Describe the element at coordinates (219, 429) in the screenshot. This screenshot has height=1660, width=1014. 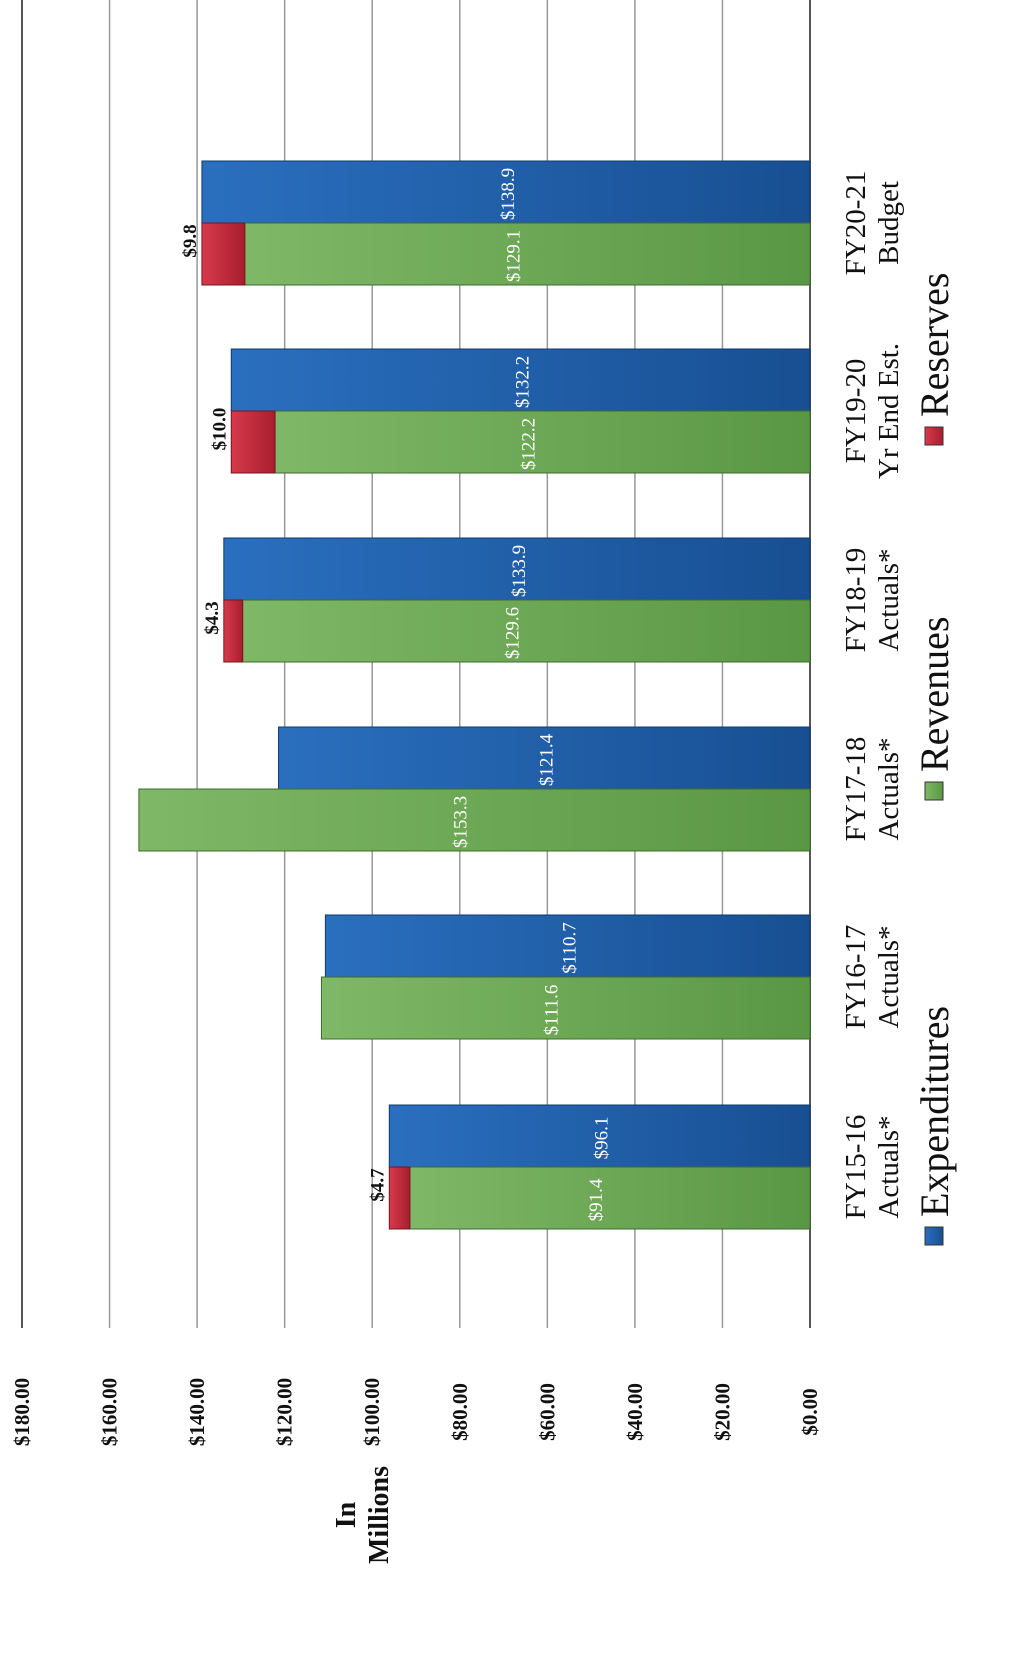
I see `data-label: $10.0` at that location.